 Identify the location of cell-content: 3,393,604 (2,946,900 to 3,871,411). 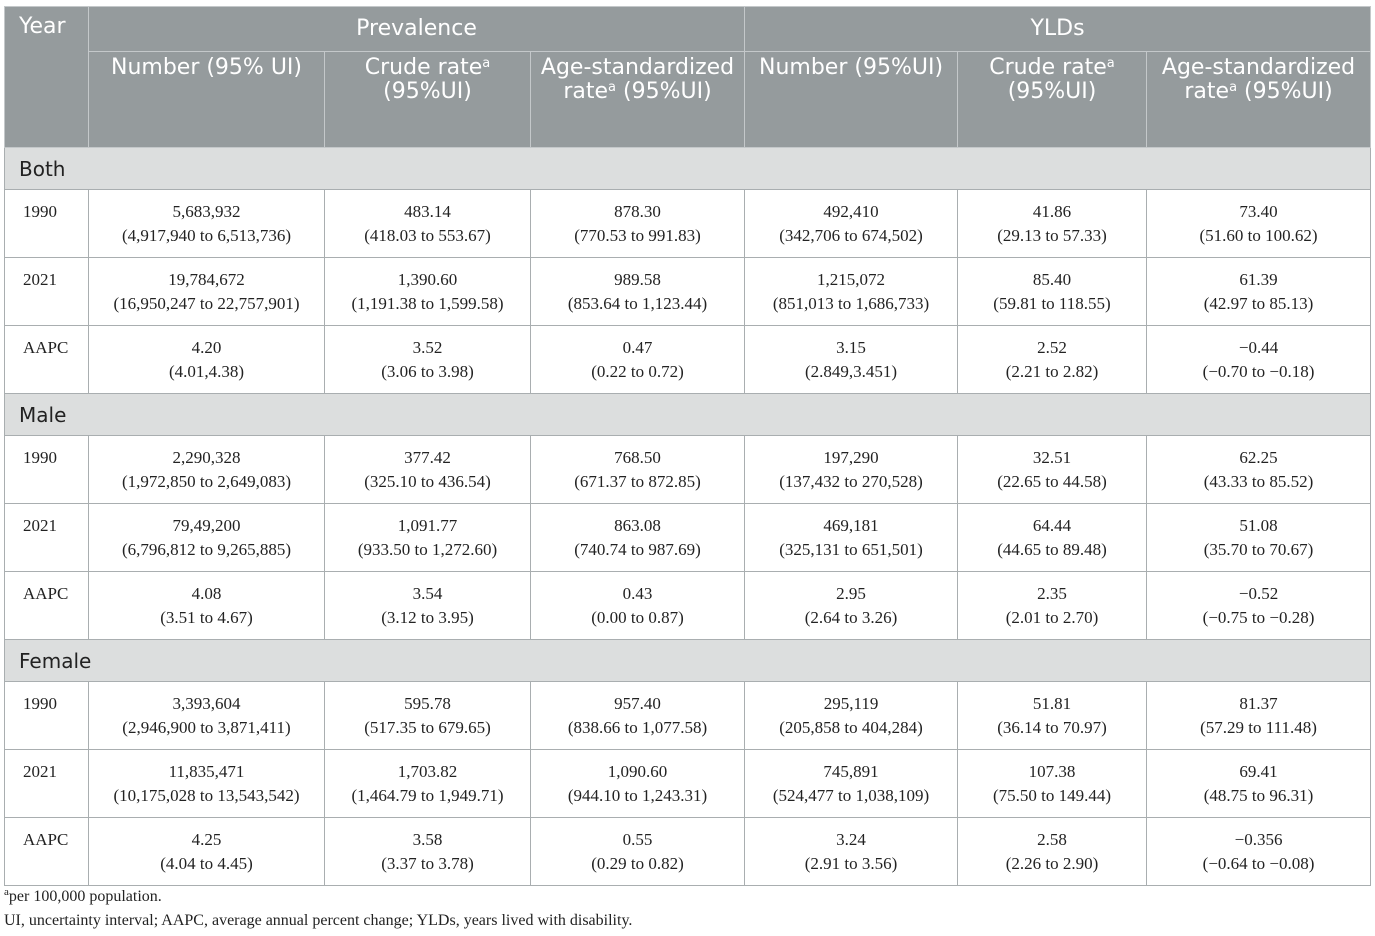
(206, 711).